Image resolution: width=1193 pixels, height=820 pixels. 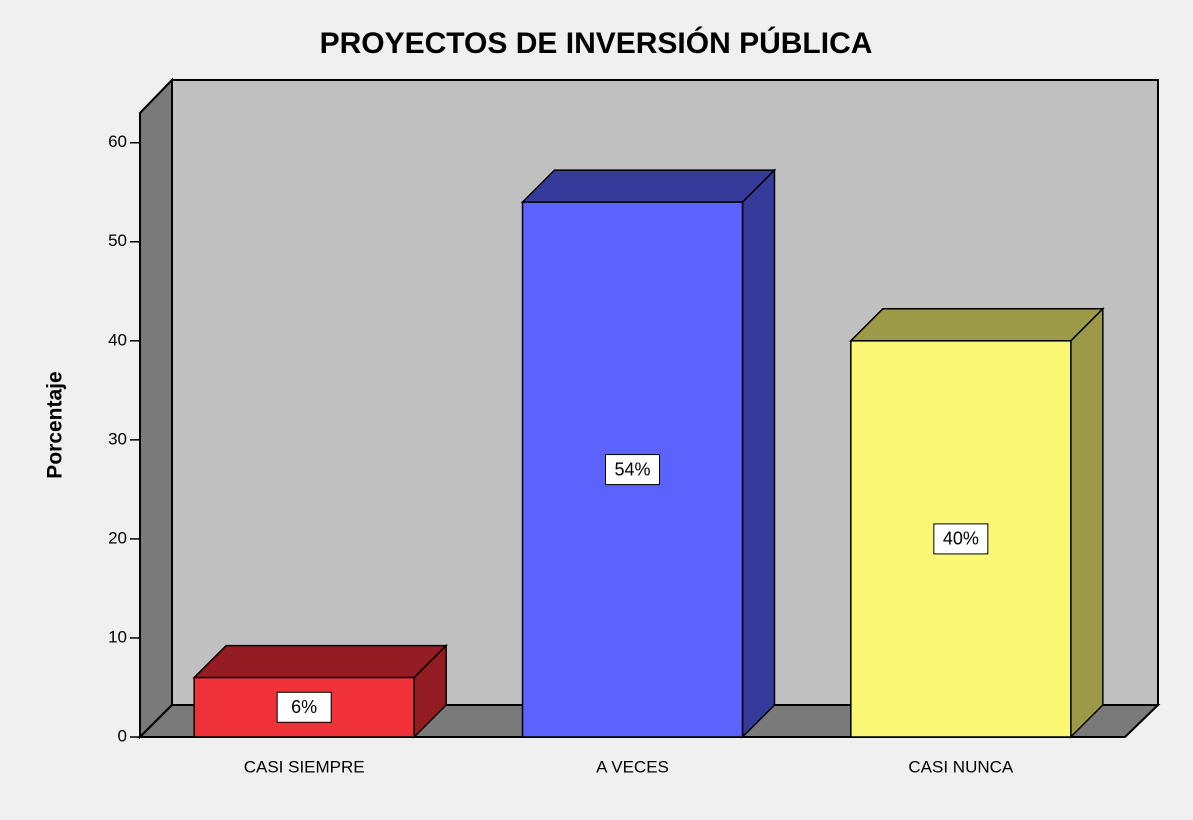 What do you see at coordinates (961, 766) in the screenshot?
I see `x-tick-label: CASI NUNCA` at bounding box center [961, 766].